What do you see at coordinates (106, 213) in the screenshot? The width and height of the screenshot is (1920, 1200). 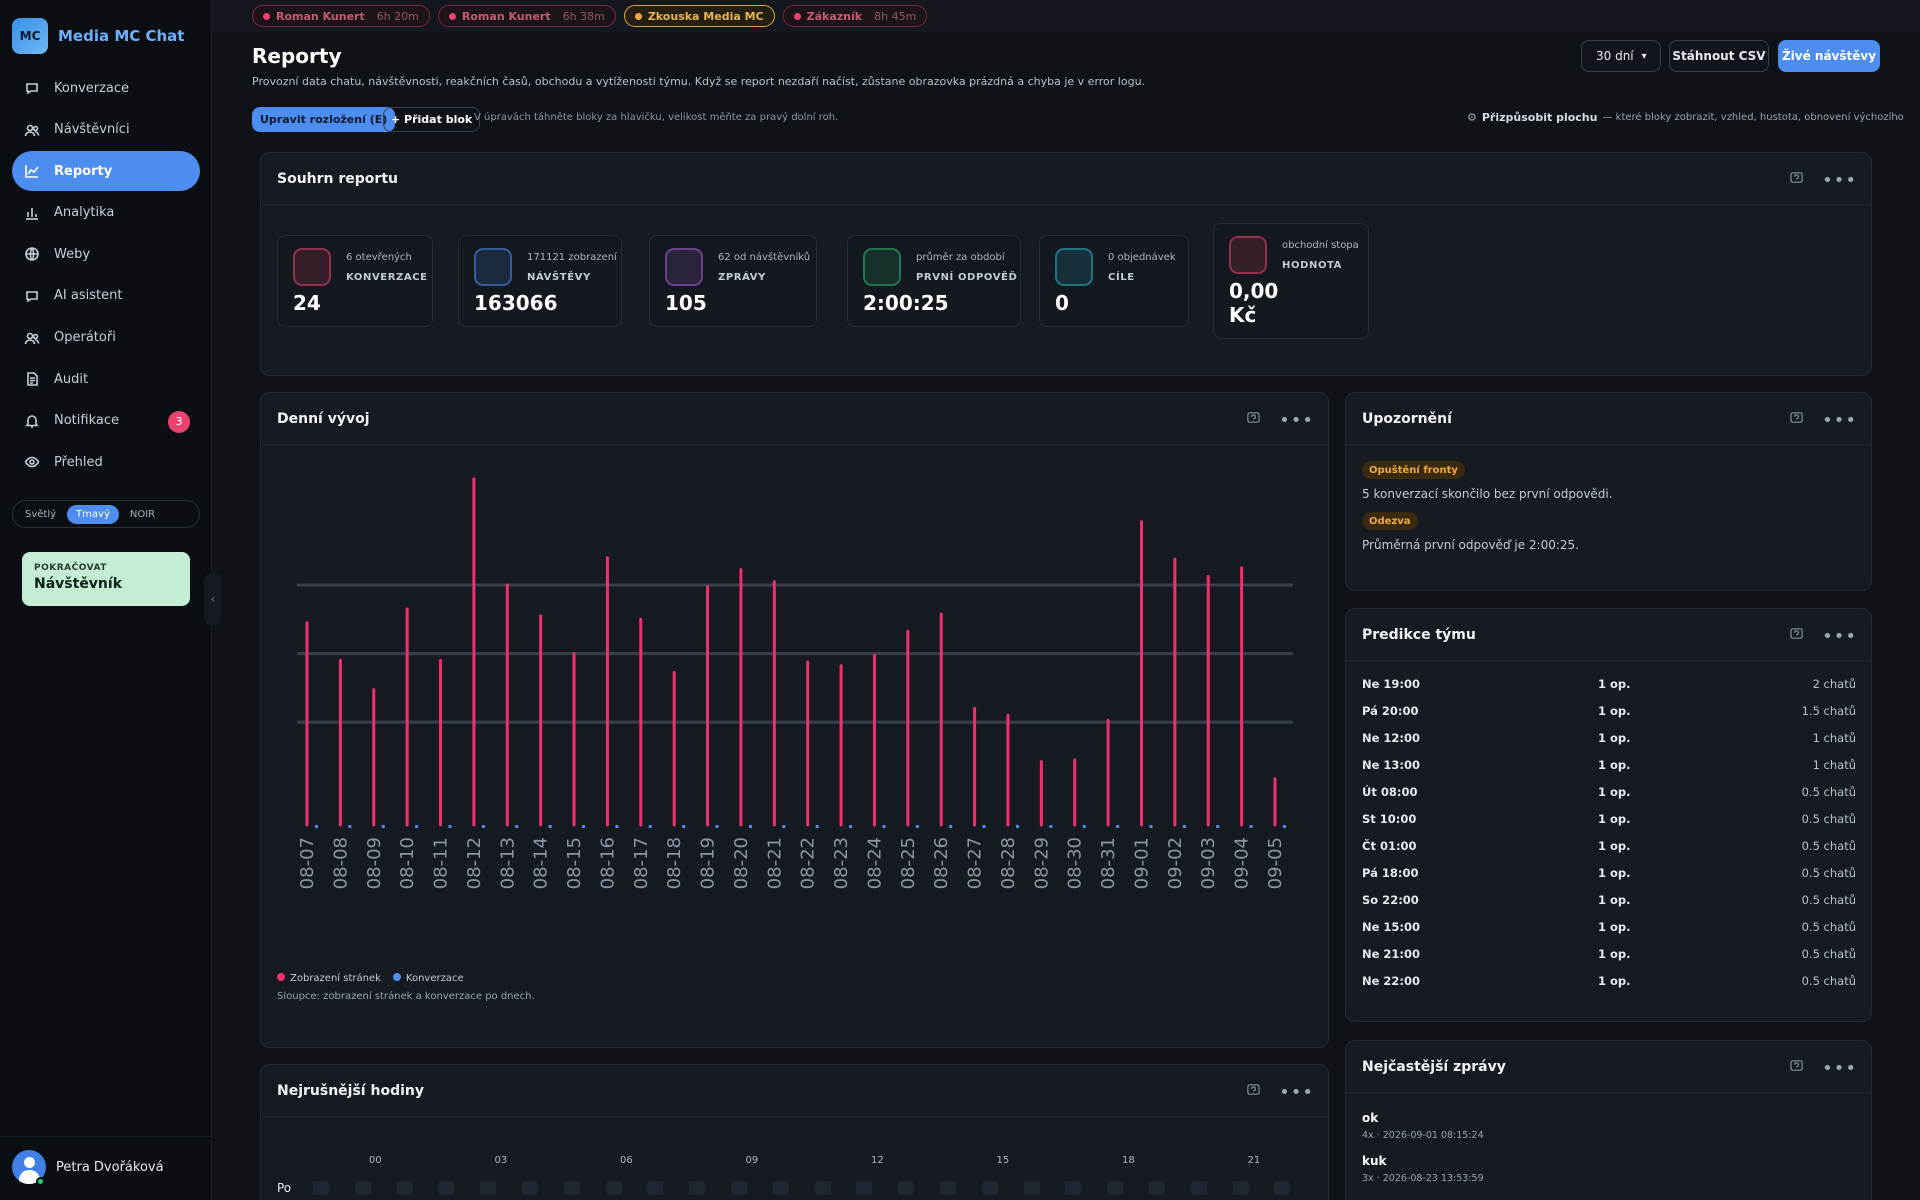 I see `sidebar-item-analytika: Analytika` at bounding box center [106, 213].